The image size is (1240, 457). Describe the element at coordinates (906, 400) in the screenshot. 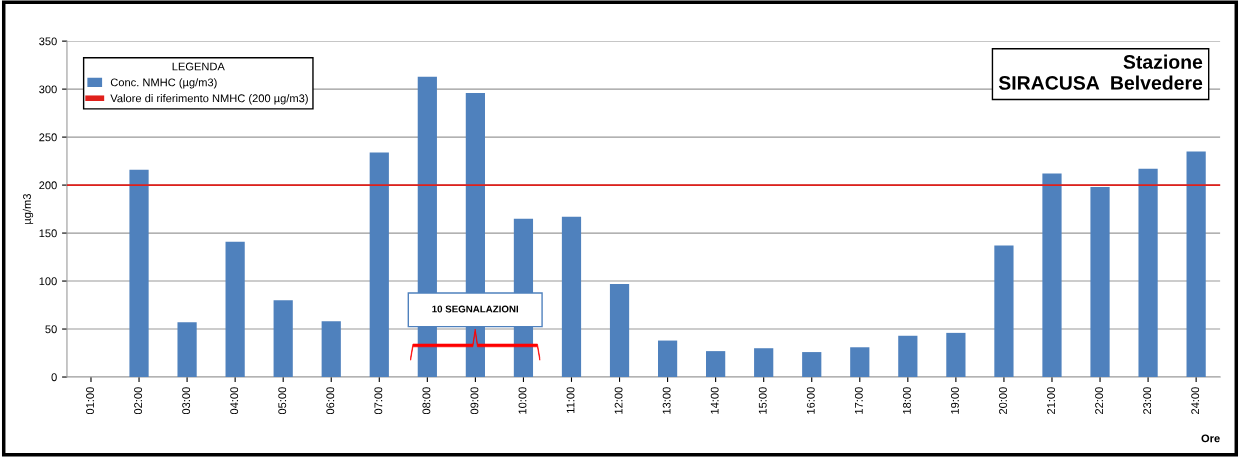

I see `x-tick-label: 18:00` at that location.